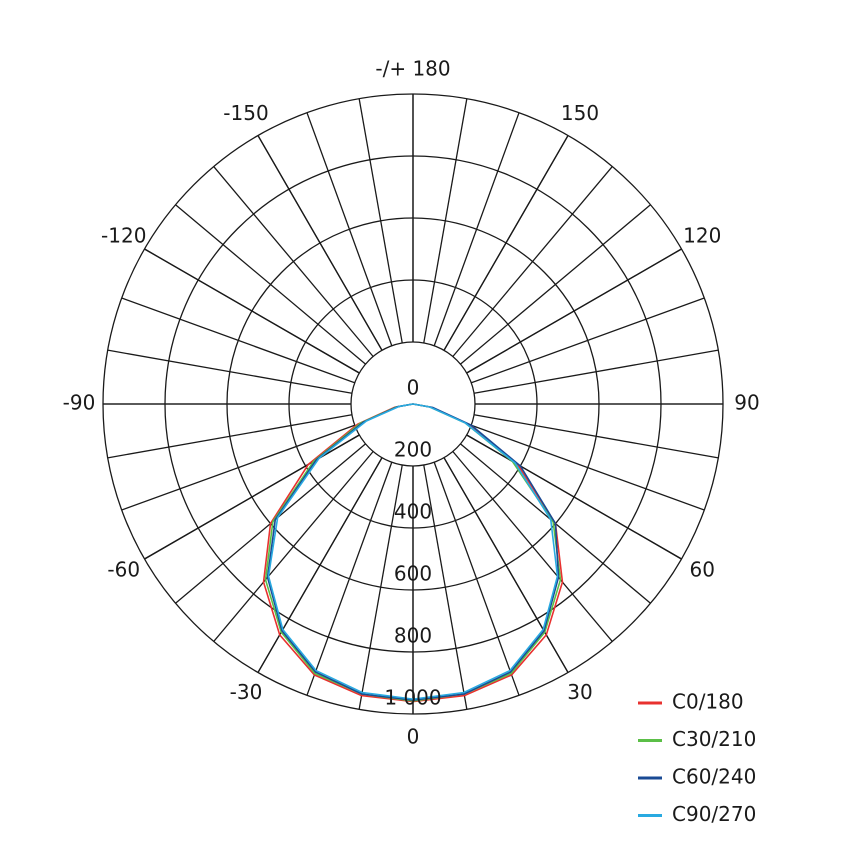 This screenshot has width=850, height=850. Describe the element at coordinates (714, 814) in the screenshot. I see `legend-label: C90/270` at that location.